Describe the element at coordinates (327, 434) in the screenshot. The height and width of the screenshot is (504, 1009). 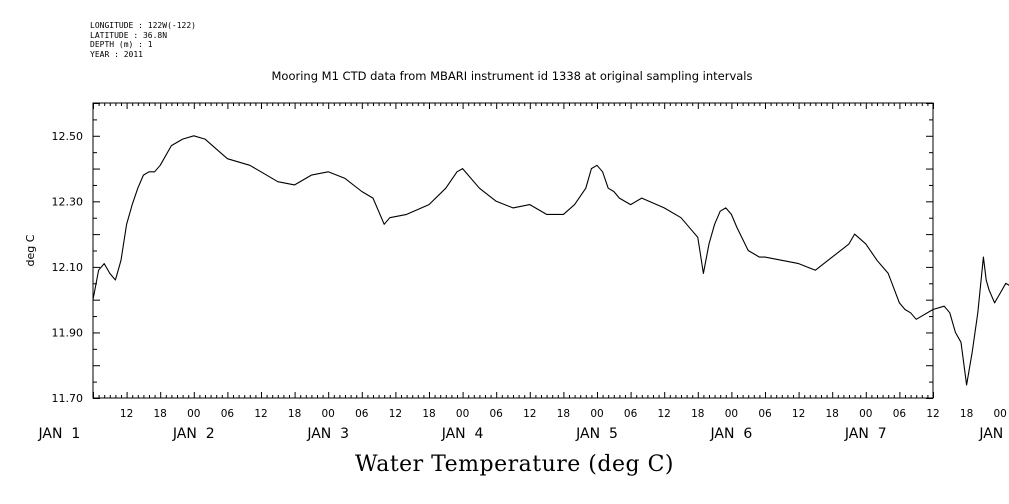
I see `x-day-label: JAN 3` at that location.